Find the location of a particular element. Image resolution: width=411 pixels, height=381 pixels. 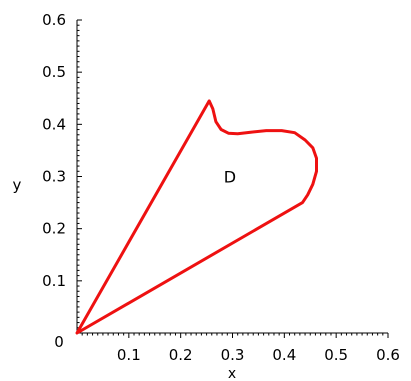

y-ticks: 0.1 0.2 0.3 0.4 0.5 0.6 is located at coordinates (62, 170).